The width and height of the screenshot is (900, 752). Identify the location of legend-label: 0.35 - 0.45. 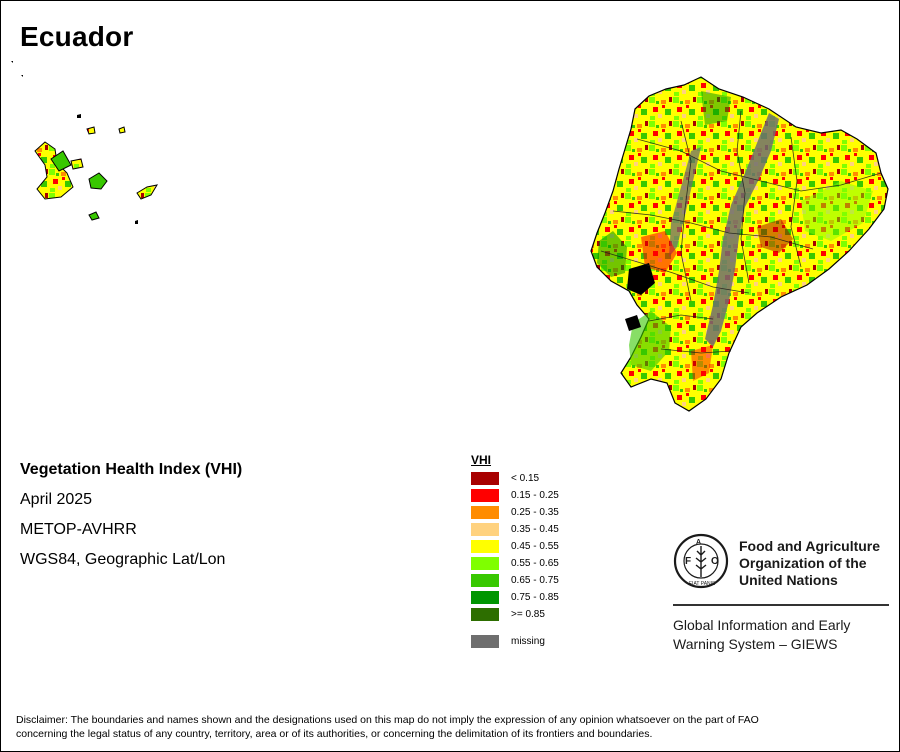
(535, 529).